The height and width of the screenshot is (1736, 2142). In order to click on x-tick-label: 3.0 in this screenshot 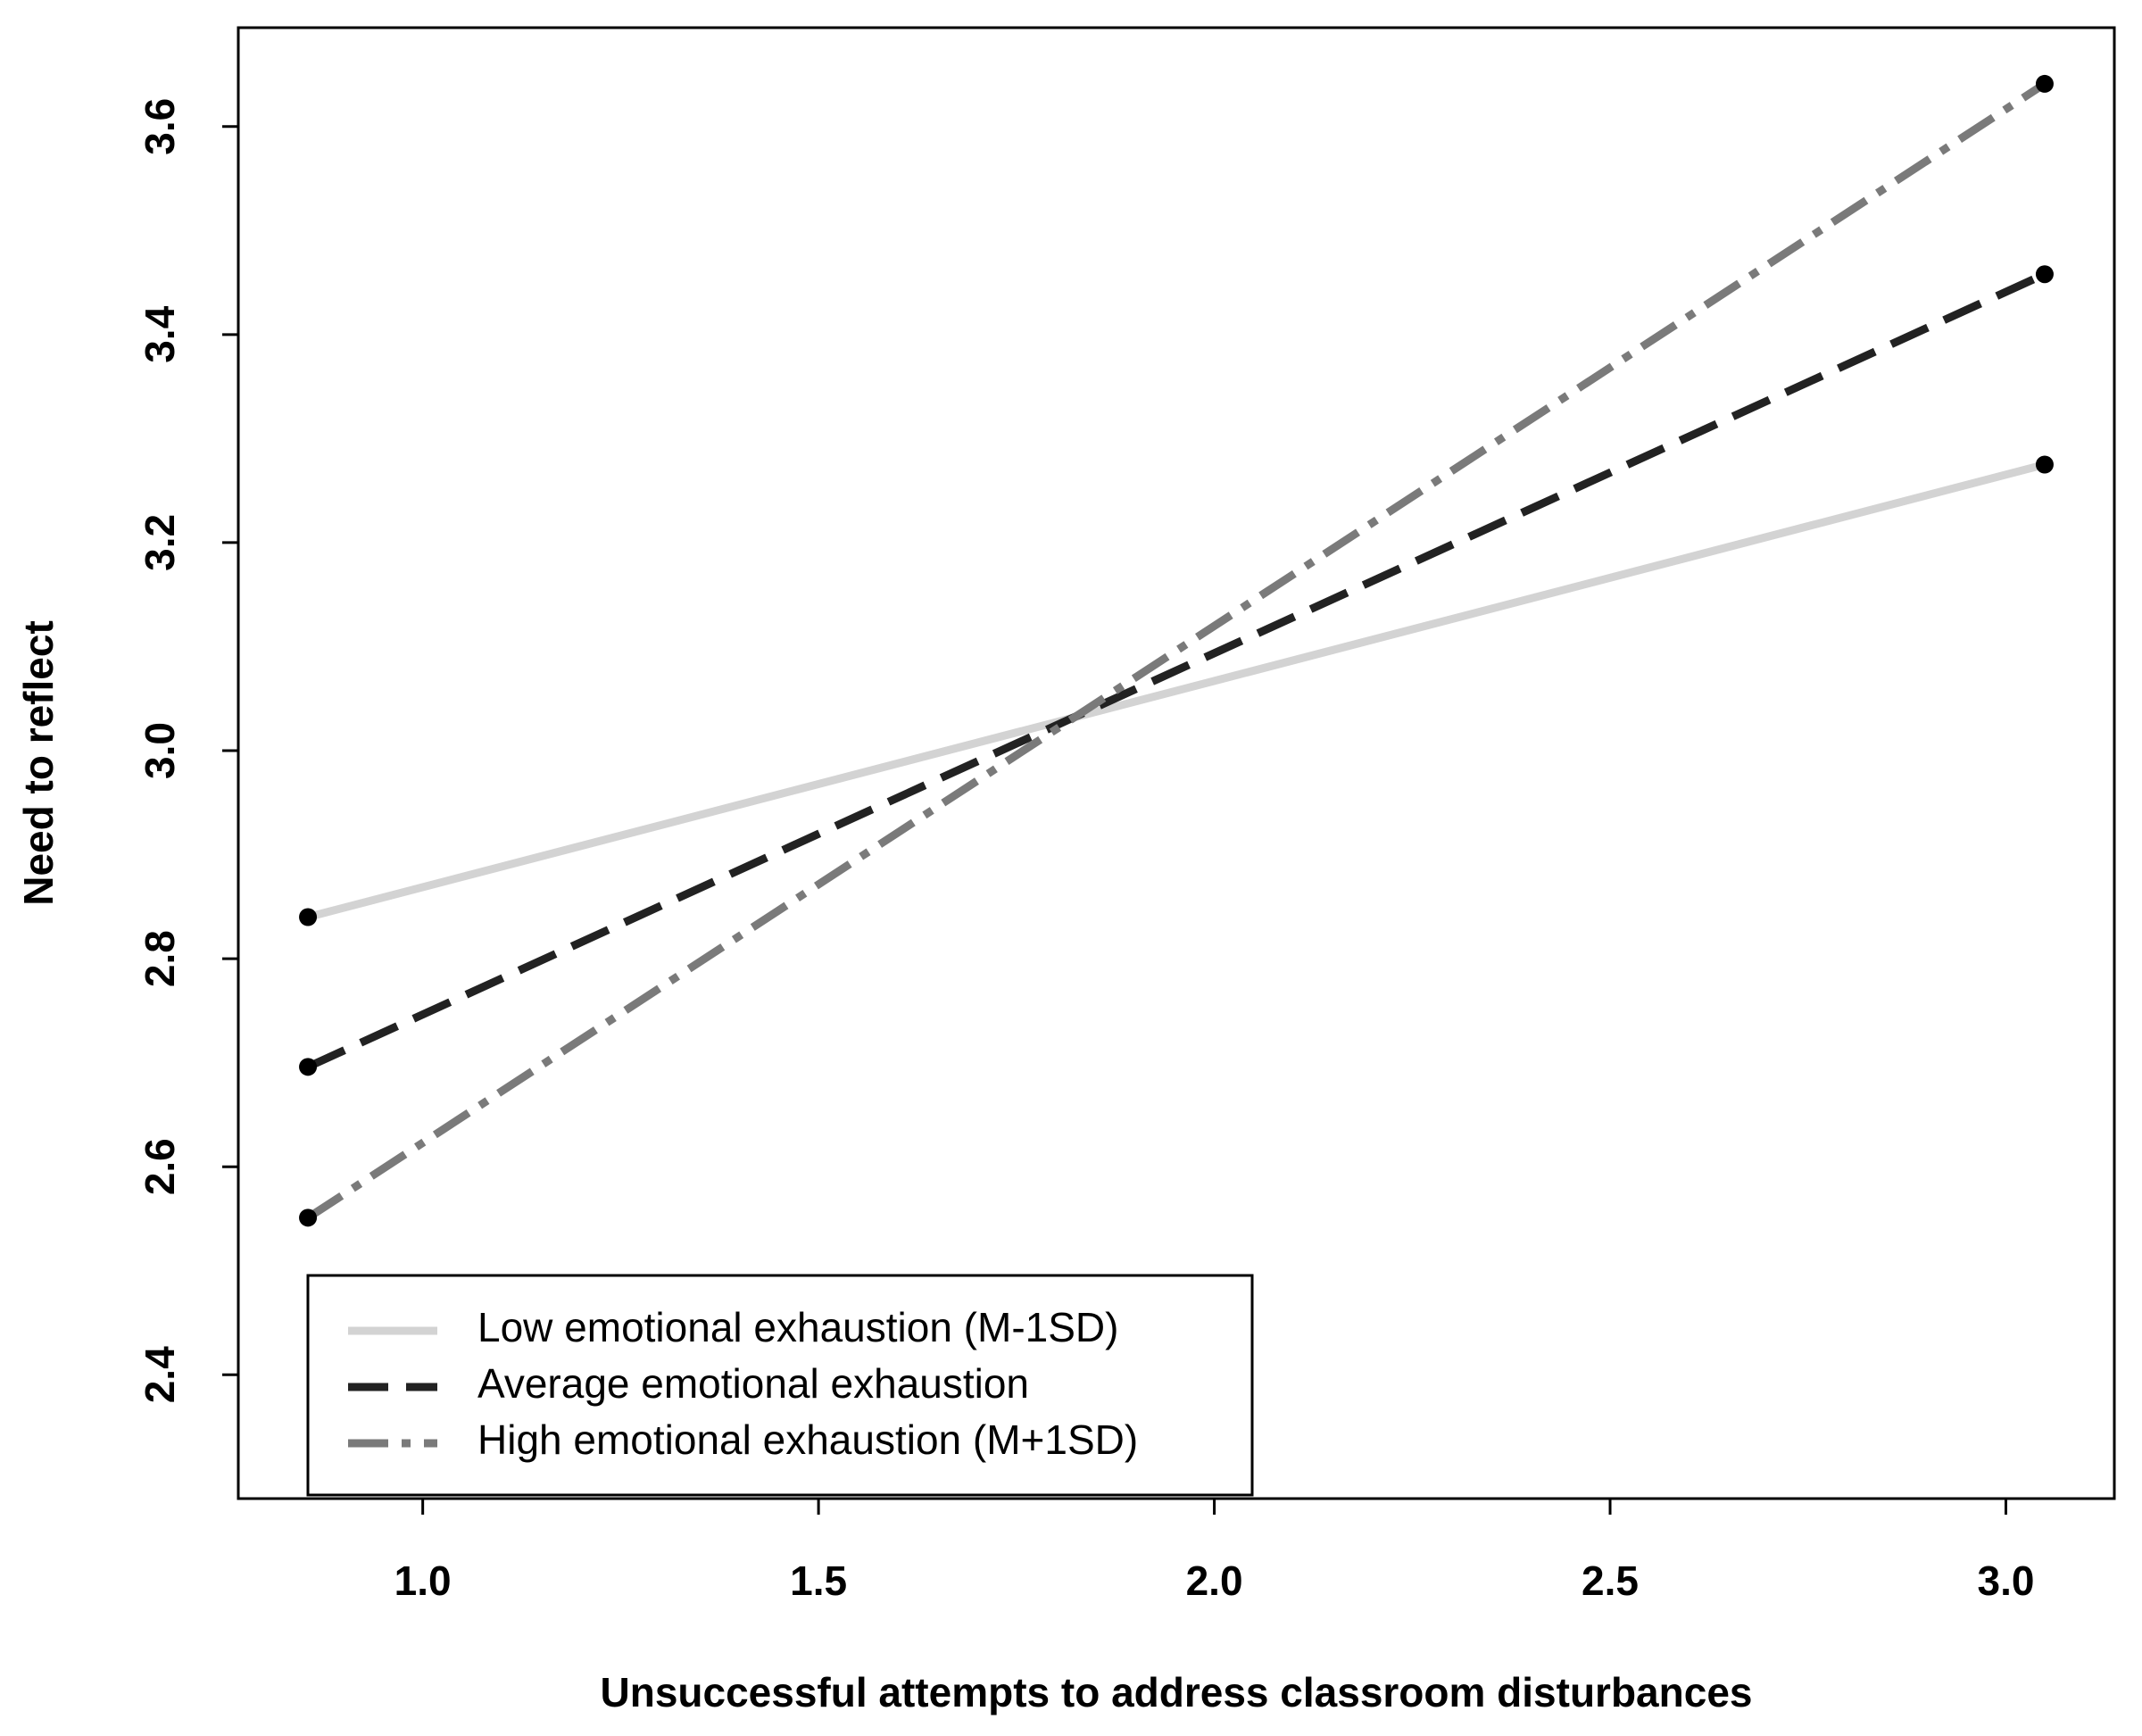, I will do `click(2006, 1580)`.